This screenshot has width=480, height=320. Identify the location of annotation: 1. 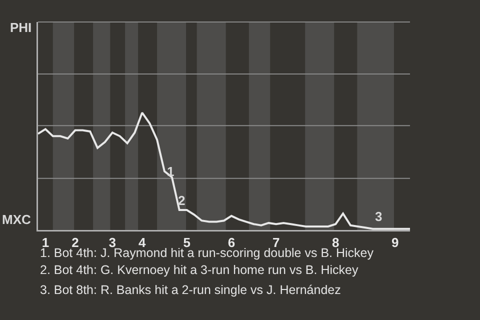
(170, 171).